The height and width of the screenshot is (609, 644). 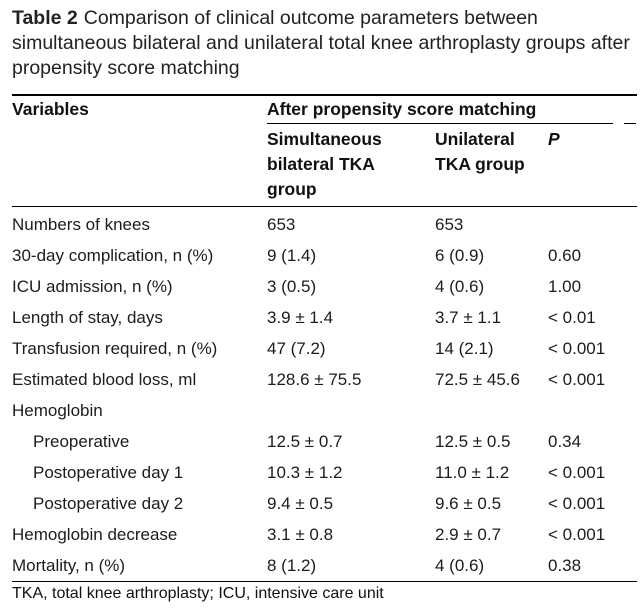 I want to click on group-header-rule, so click(x=440, y=123).